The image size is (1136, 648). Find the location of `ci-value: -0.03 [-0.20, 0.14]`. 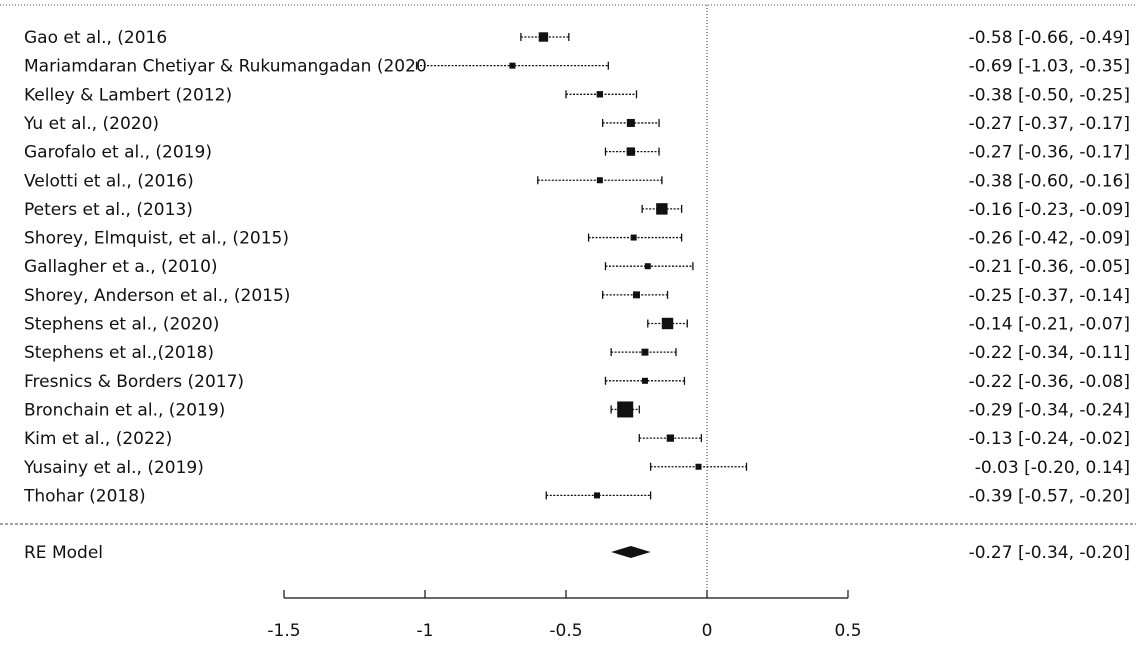

ci-value: -0.03 [-0.20, 0.14] is located at coordinates (1052, 468).